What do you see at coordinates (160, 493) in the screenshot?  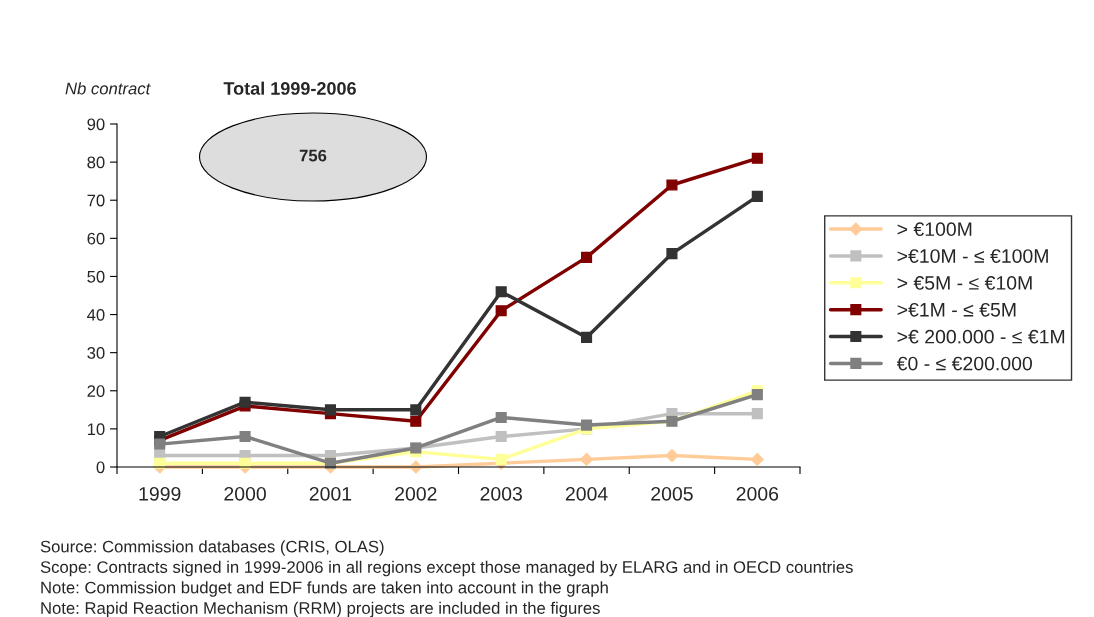 I see `x-tick-label: 1999` at bounding box center [160, 493].